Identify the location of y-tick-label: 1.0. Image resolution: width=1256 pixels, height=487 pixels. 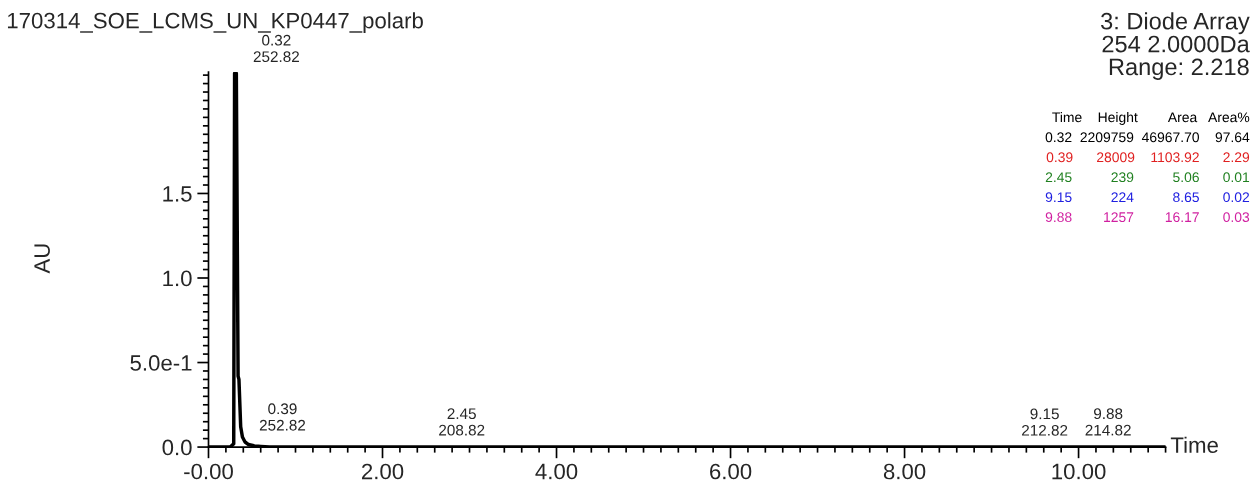
(177, 278).